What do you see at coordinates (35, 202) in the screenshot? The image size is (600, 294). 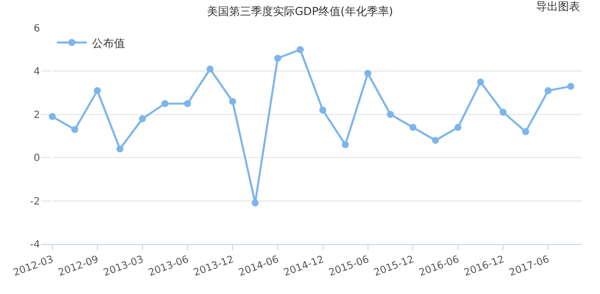 I see `y-tick-label: -2` at bounding box center [35, 202].